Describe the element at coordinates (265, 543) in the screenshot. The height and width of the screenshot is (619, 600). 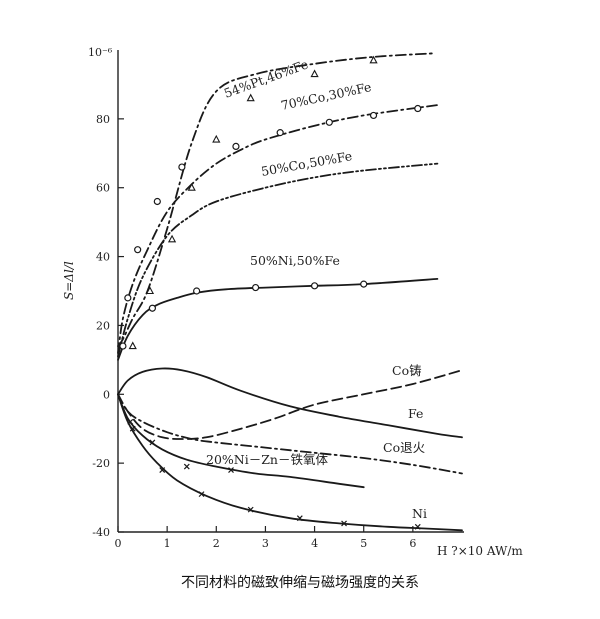
I see `x-tick-label: 3` at that location.